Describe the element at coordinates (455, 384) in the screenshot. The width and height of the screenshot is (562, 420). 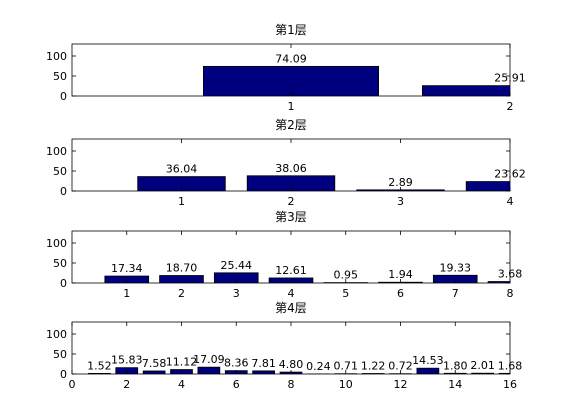
I see `x-tick-label: 14` at that location.